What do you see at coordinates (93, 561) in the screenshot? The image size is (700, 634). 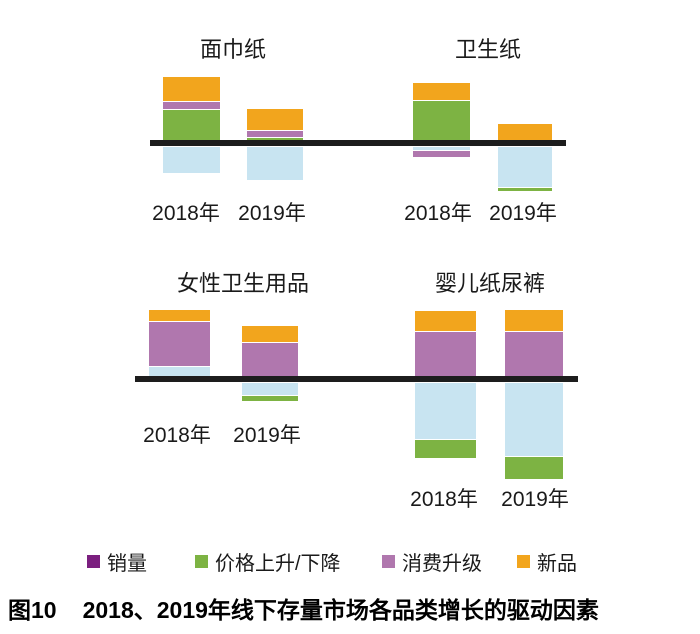 I see `legend-swatch-volume` at bounding box center [93, 561].